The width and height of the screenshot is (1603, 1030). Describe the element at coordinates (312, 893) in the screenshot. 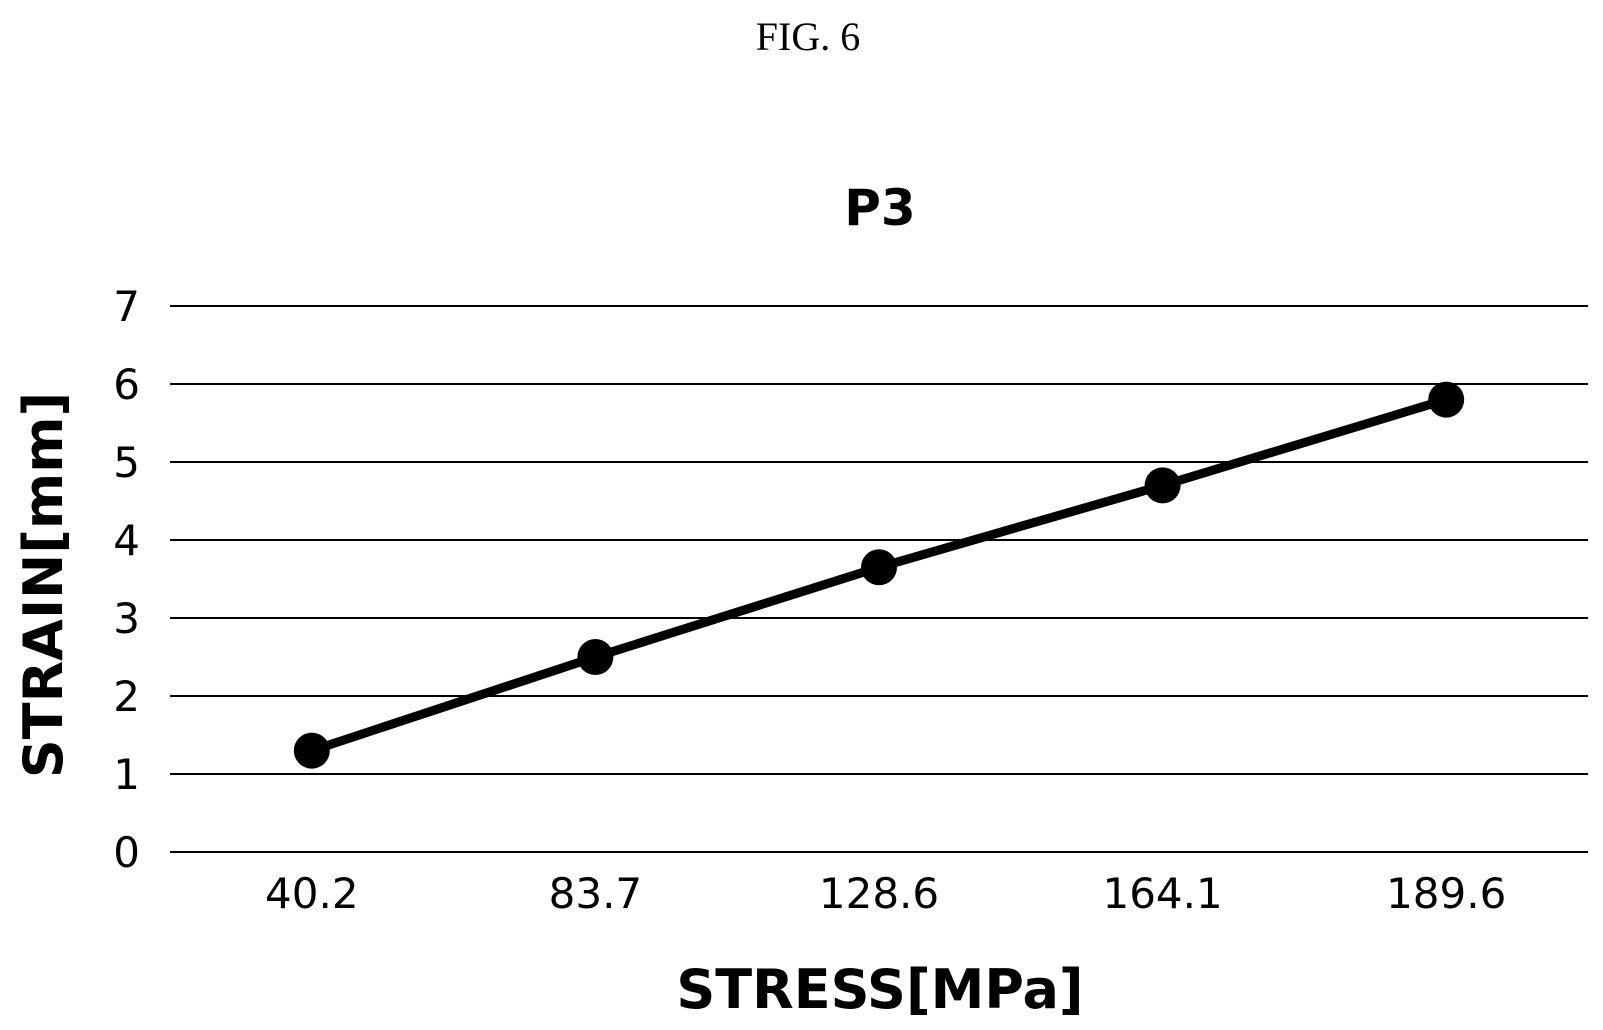

I see `x-tick-label-0: 40.2` at that location.